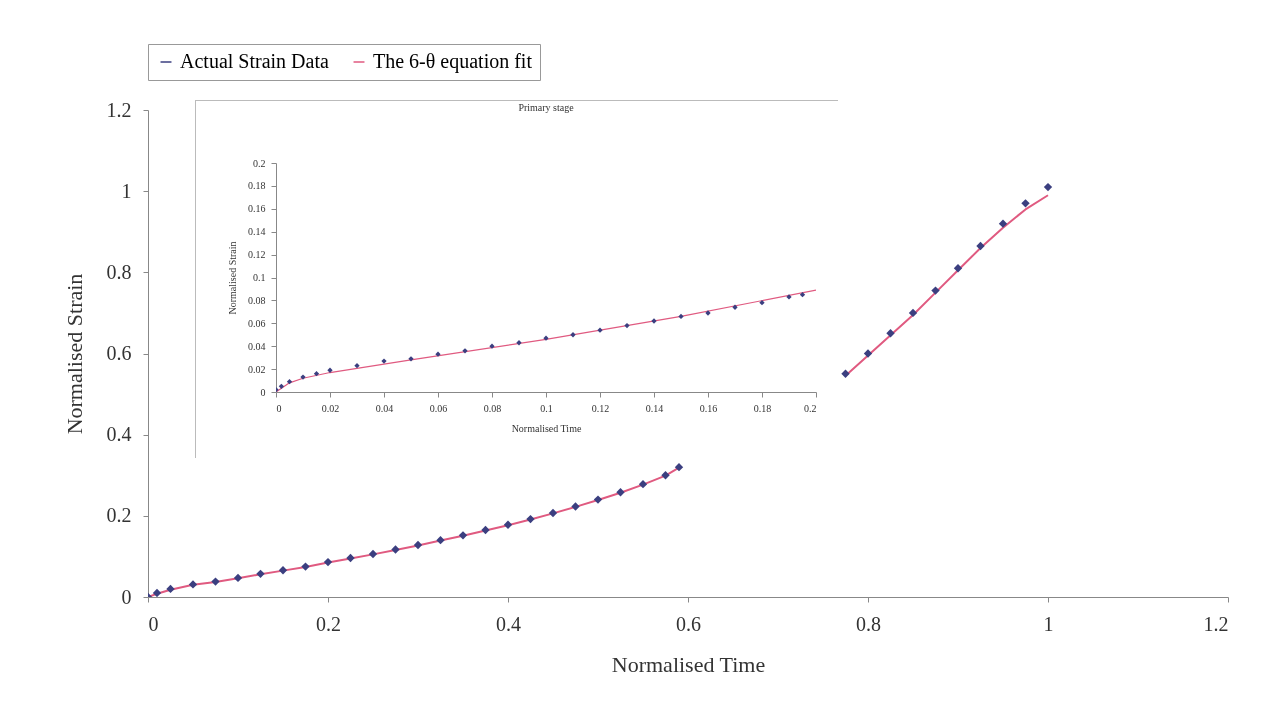 Image resolution: width=1266 pixels, height=728 pixels. I want to click on x-tick-label: 0.08, so click(492, 408).